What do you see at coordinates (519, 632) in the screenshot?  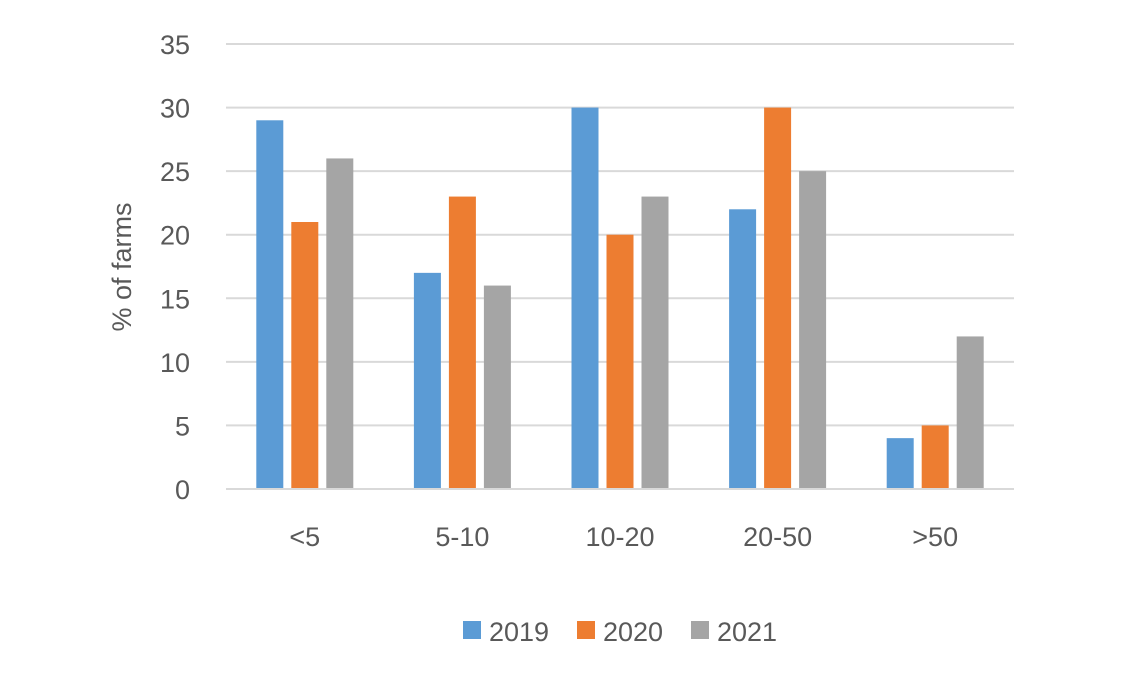 I see `legend-label: 2019` at bounding box center [519, 632].